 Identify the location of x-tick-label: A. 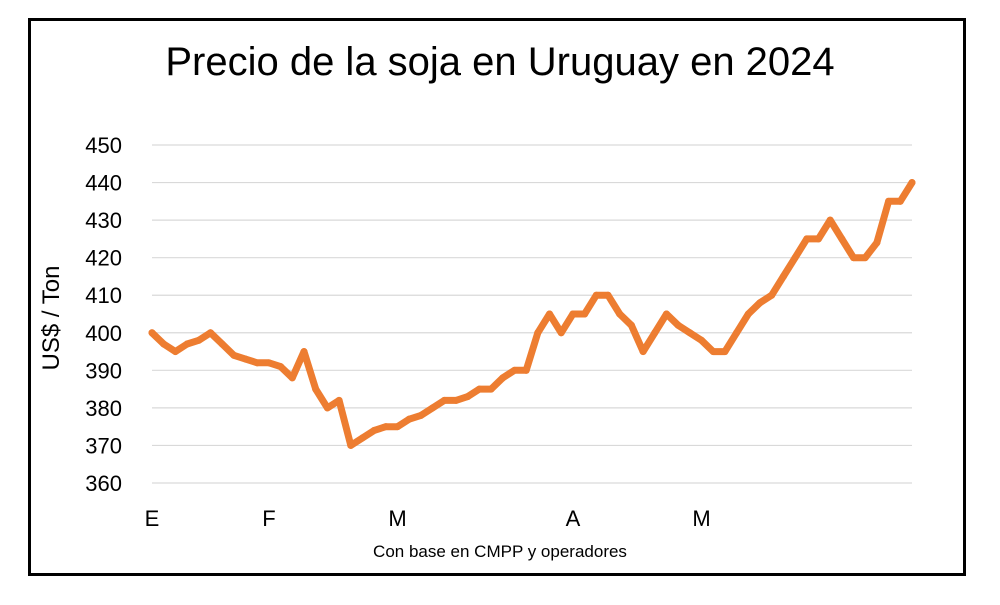
(573, 518).